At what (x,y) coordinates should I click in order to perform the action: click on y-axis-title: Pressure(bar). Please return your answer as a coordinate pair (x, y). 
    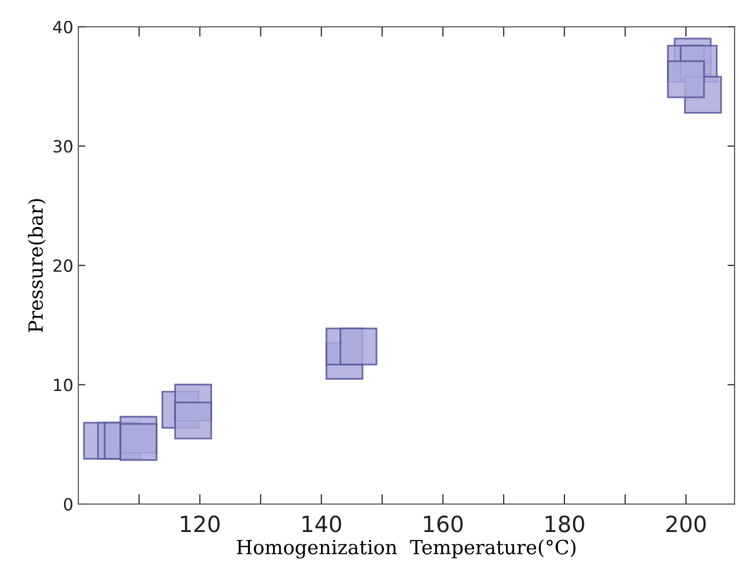
    Looking at the image, I should click on (37, 265).